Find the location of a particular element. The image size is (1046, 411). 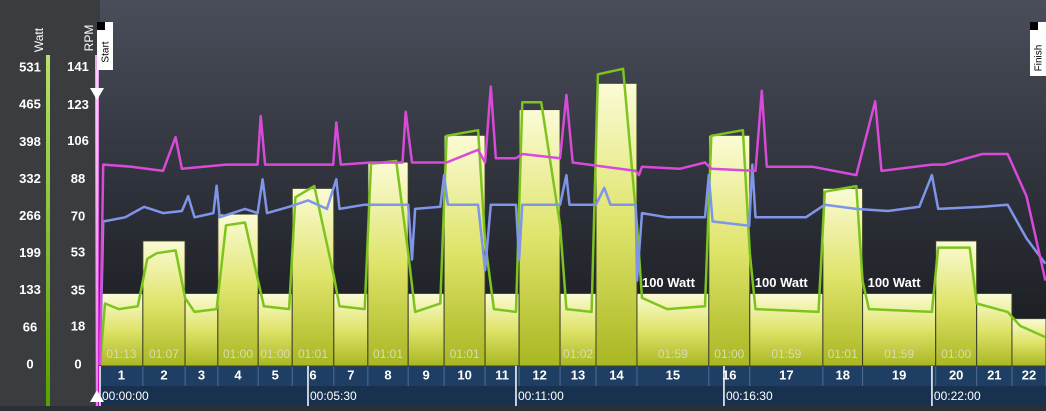

interval-number: 3 is located at coordinates (201, 374).